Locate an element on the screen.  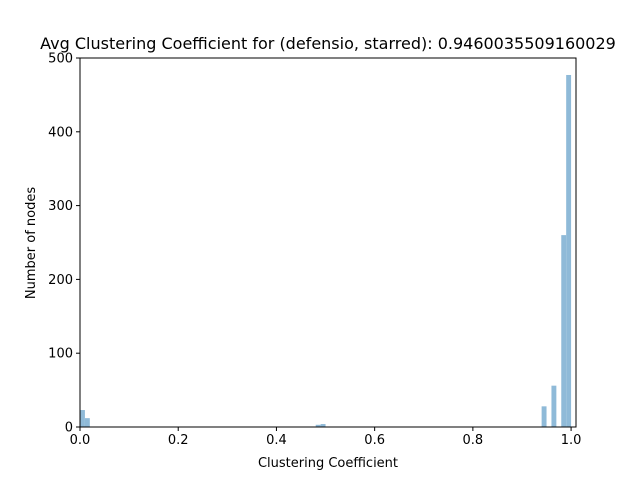
y-tick-label: 400 is located at coordinates (60, 132).